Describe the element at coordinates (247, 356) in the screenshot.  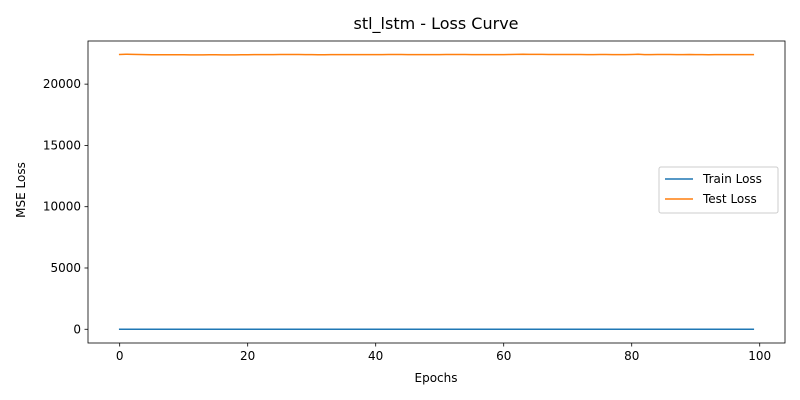
I see `x-tick-label: 20` at that location.